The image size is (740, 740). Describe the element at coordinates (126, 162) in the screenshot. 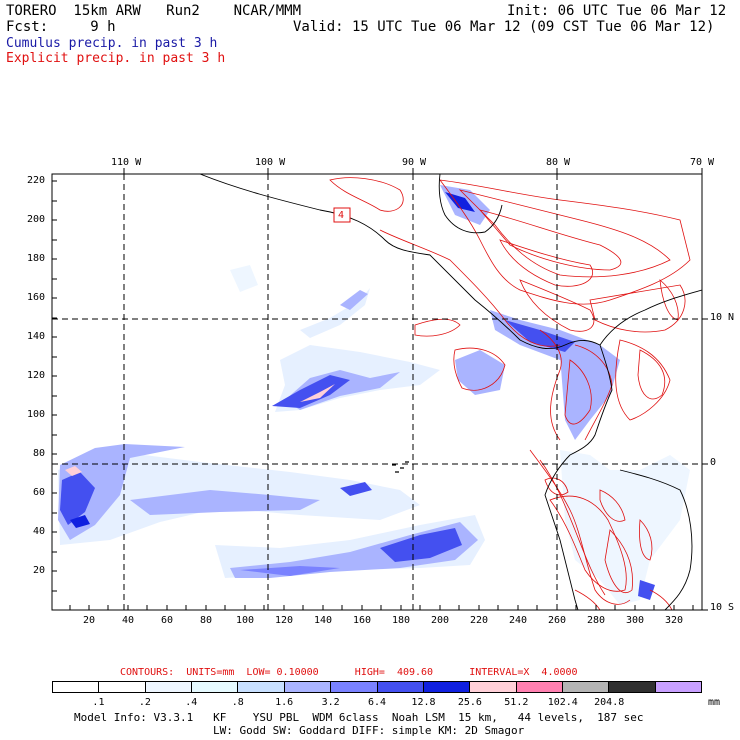

I see `lon-label-110w: 110 W` at that location.